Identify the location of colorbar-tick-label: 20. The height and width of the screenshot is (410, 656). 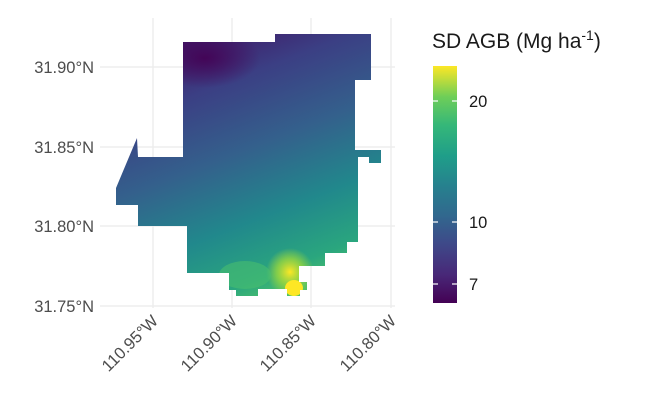
(478, 102).